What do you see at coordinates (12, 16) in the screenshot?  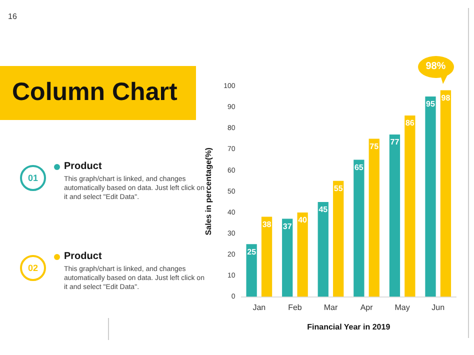 I see `text: 16` at bounding box center [12, 16].